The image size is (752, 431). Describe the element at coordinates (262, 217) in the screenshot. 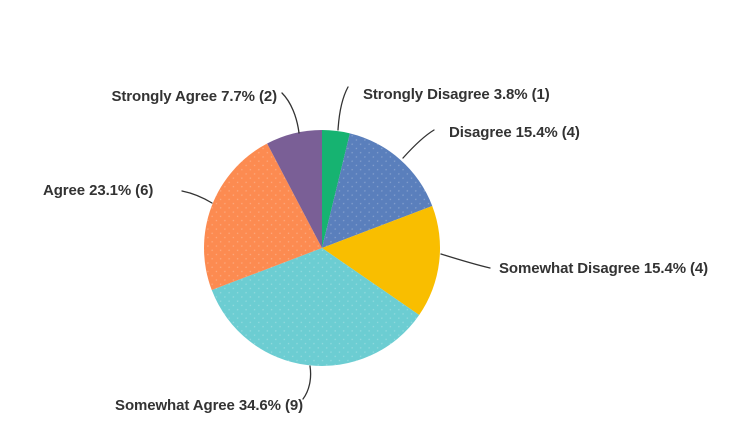

I see `pie-slice-texture-agree` at that location.